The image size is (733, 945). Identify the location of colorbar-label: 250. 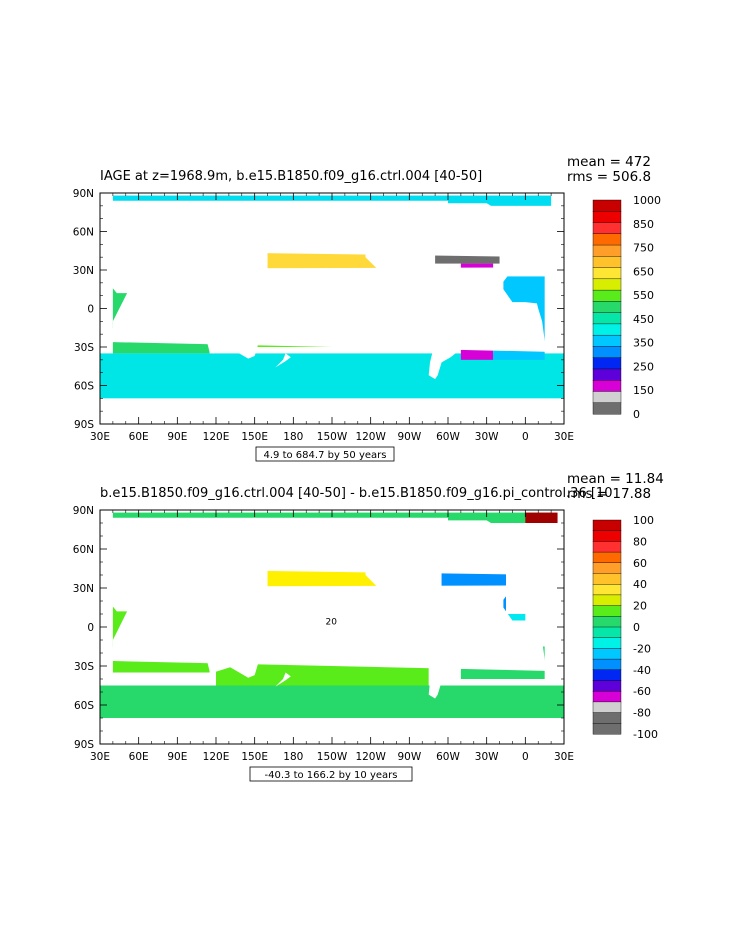
(643, 366).